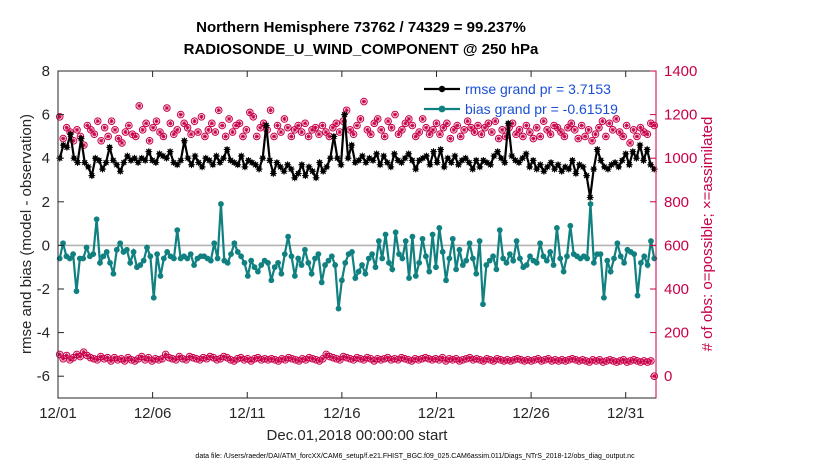  What do you see at coordinates (357, 156) in the screenshot?
I see `rmse-markers` at bounding box center [357, 156].